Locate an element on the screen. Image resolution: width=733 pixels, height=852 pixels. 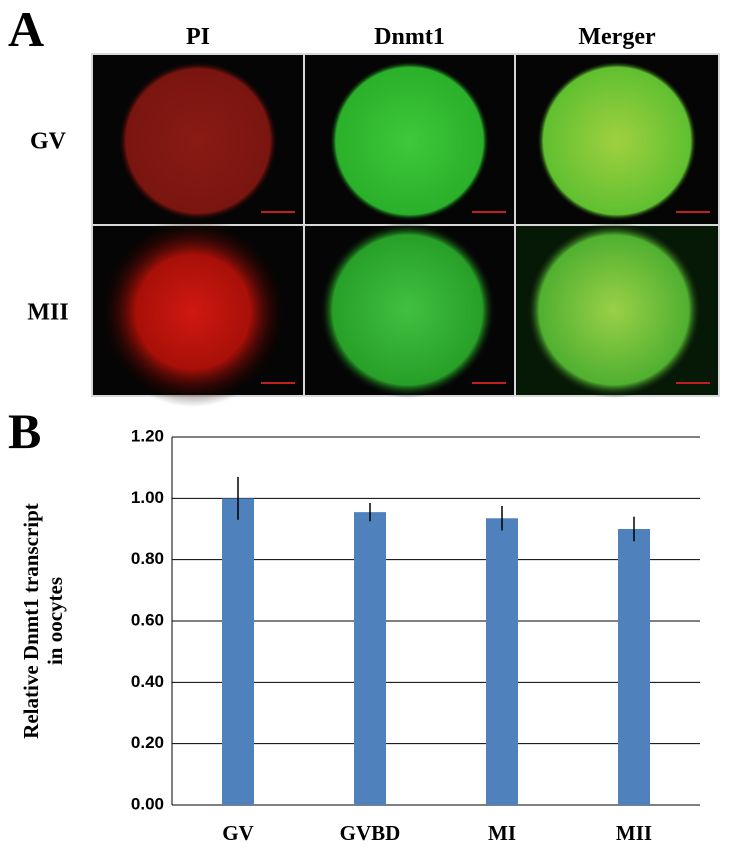
y-tick-label: 0.80 is located at coordinates (147, 558).